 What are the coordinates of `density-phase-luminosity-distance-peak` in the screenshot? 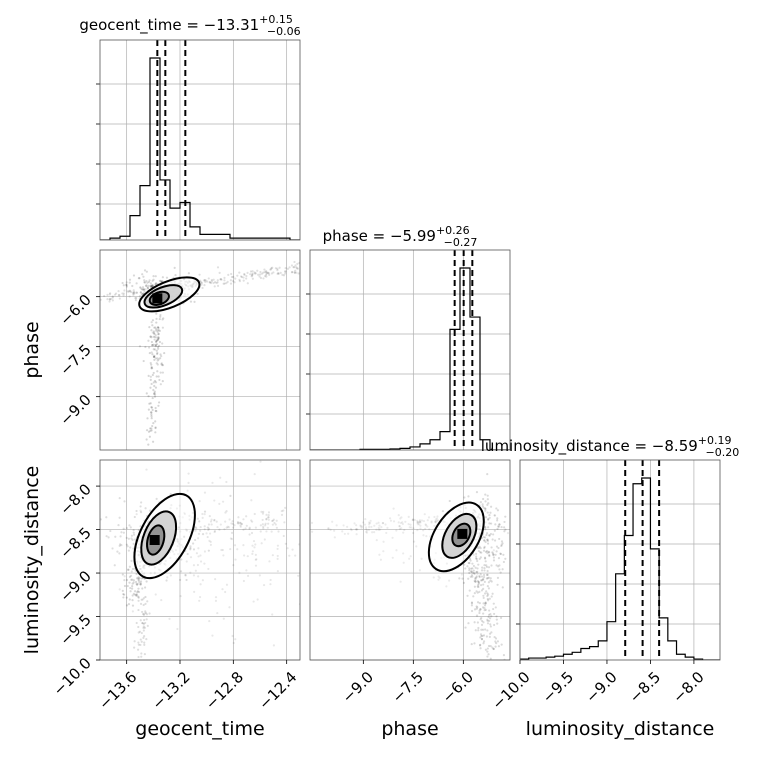 It's located at (462, 533).